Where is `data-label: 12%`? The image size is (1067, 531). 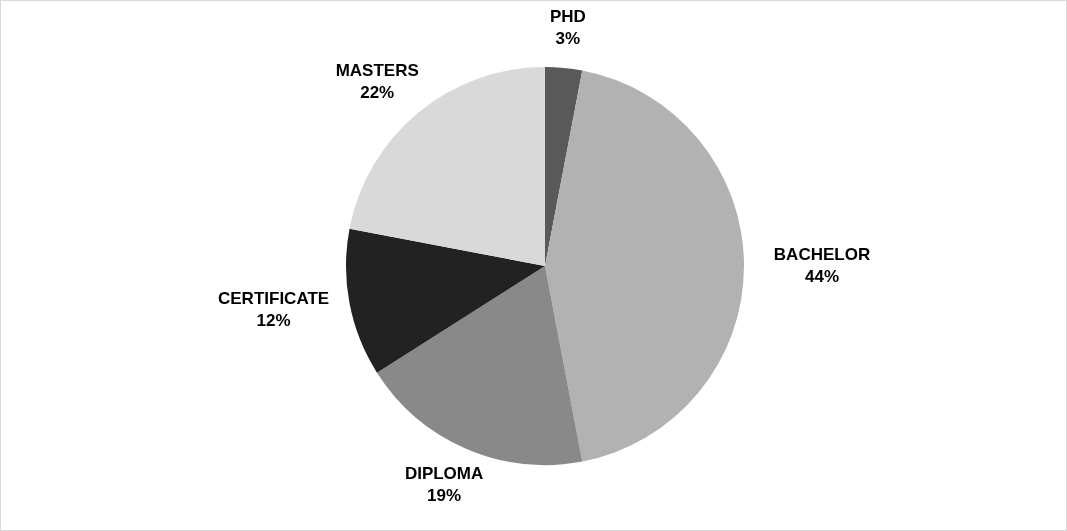
data-label: 12% is located at coordinates (273, 321).